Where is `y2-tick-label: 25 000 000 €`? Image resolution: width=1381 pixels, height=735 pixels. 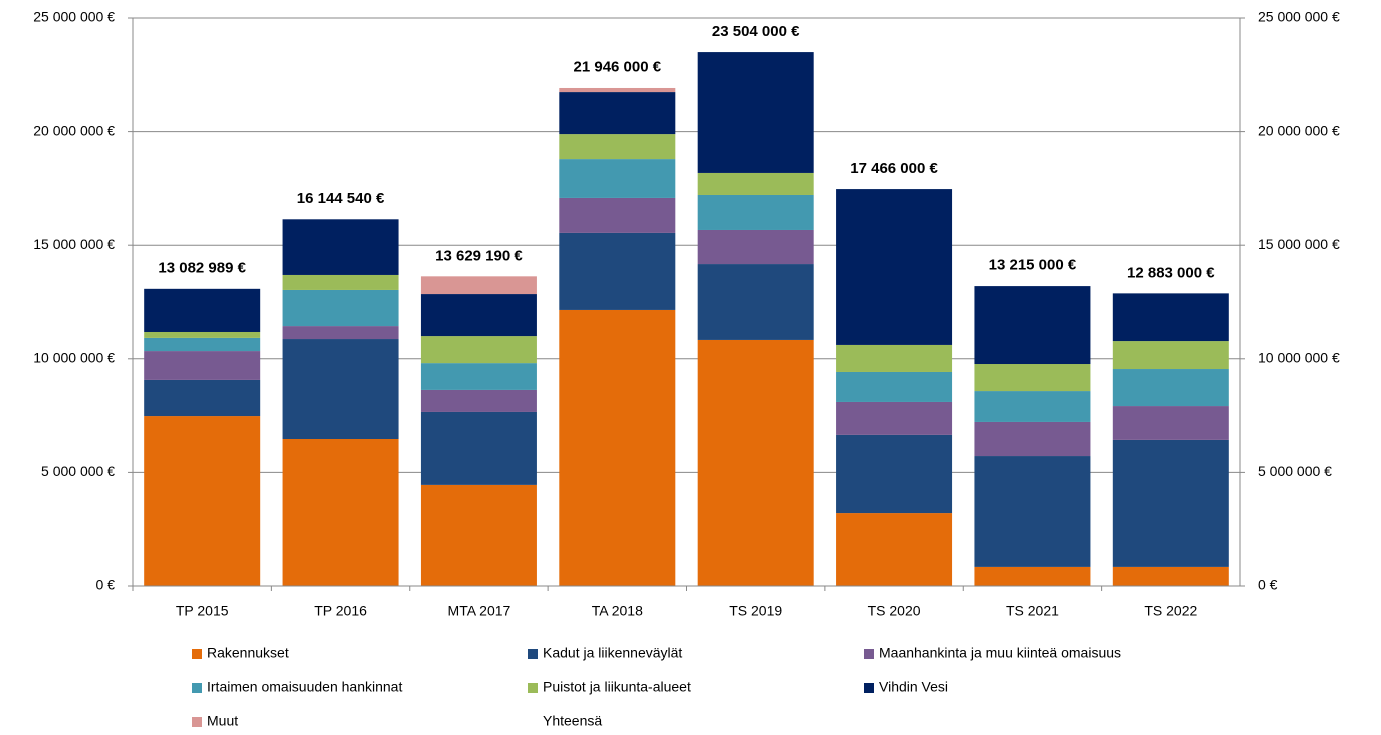
y2-tick-label: 25 000 000 € is located at coordinates (1299, 17).